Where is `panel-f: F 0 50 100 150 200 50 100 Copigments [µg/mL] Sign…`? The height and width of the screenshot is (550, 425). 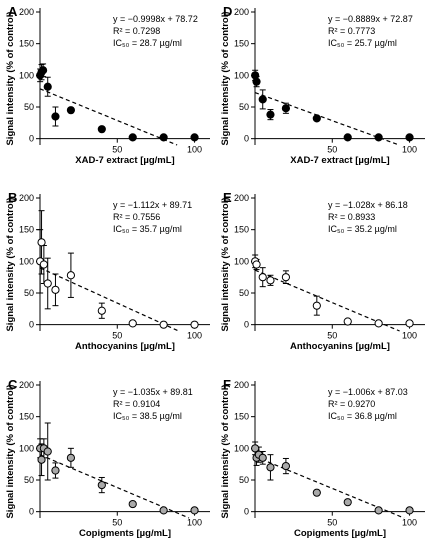 panel-f: F 0 50 100 150 200 50 100 Copigments [µg/mL] Sign… is located at coordinates (322, 458).